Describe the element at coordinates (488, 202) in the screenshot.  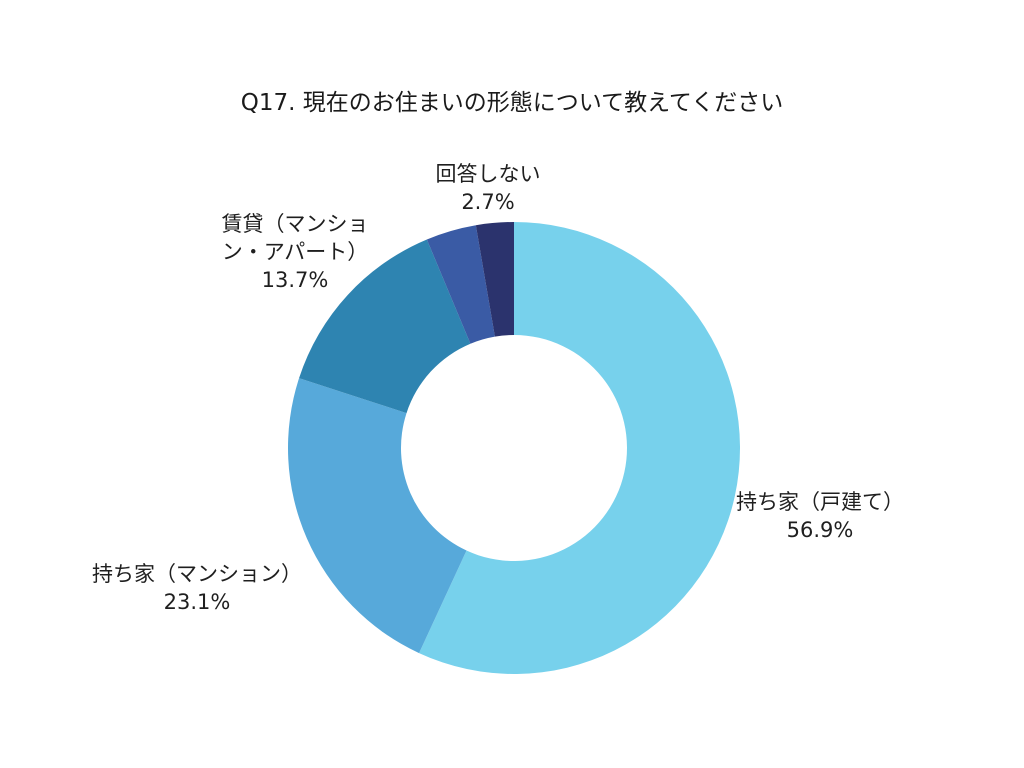
I see `segment-label-no-answer-value: 2.7%` at that location.